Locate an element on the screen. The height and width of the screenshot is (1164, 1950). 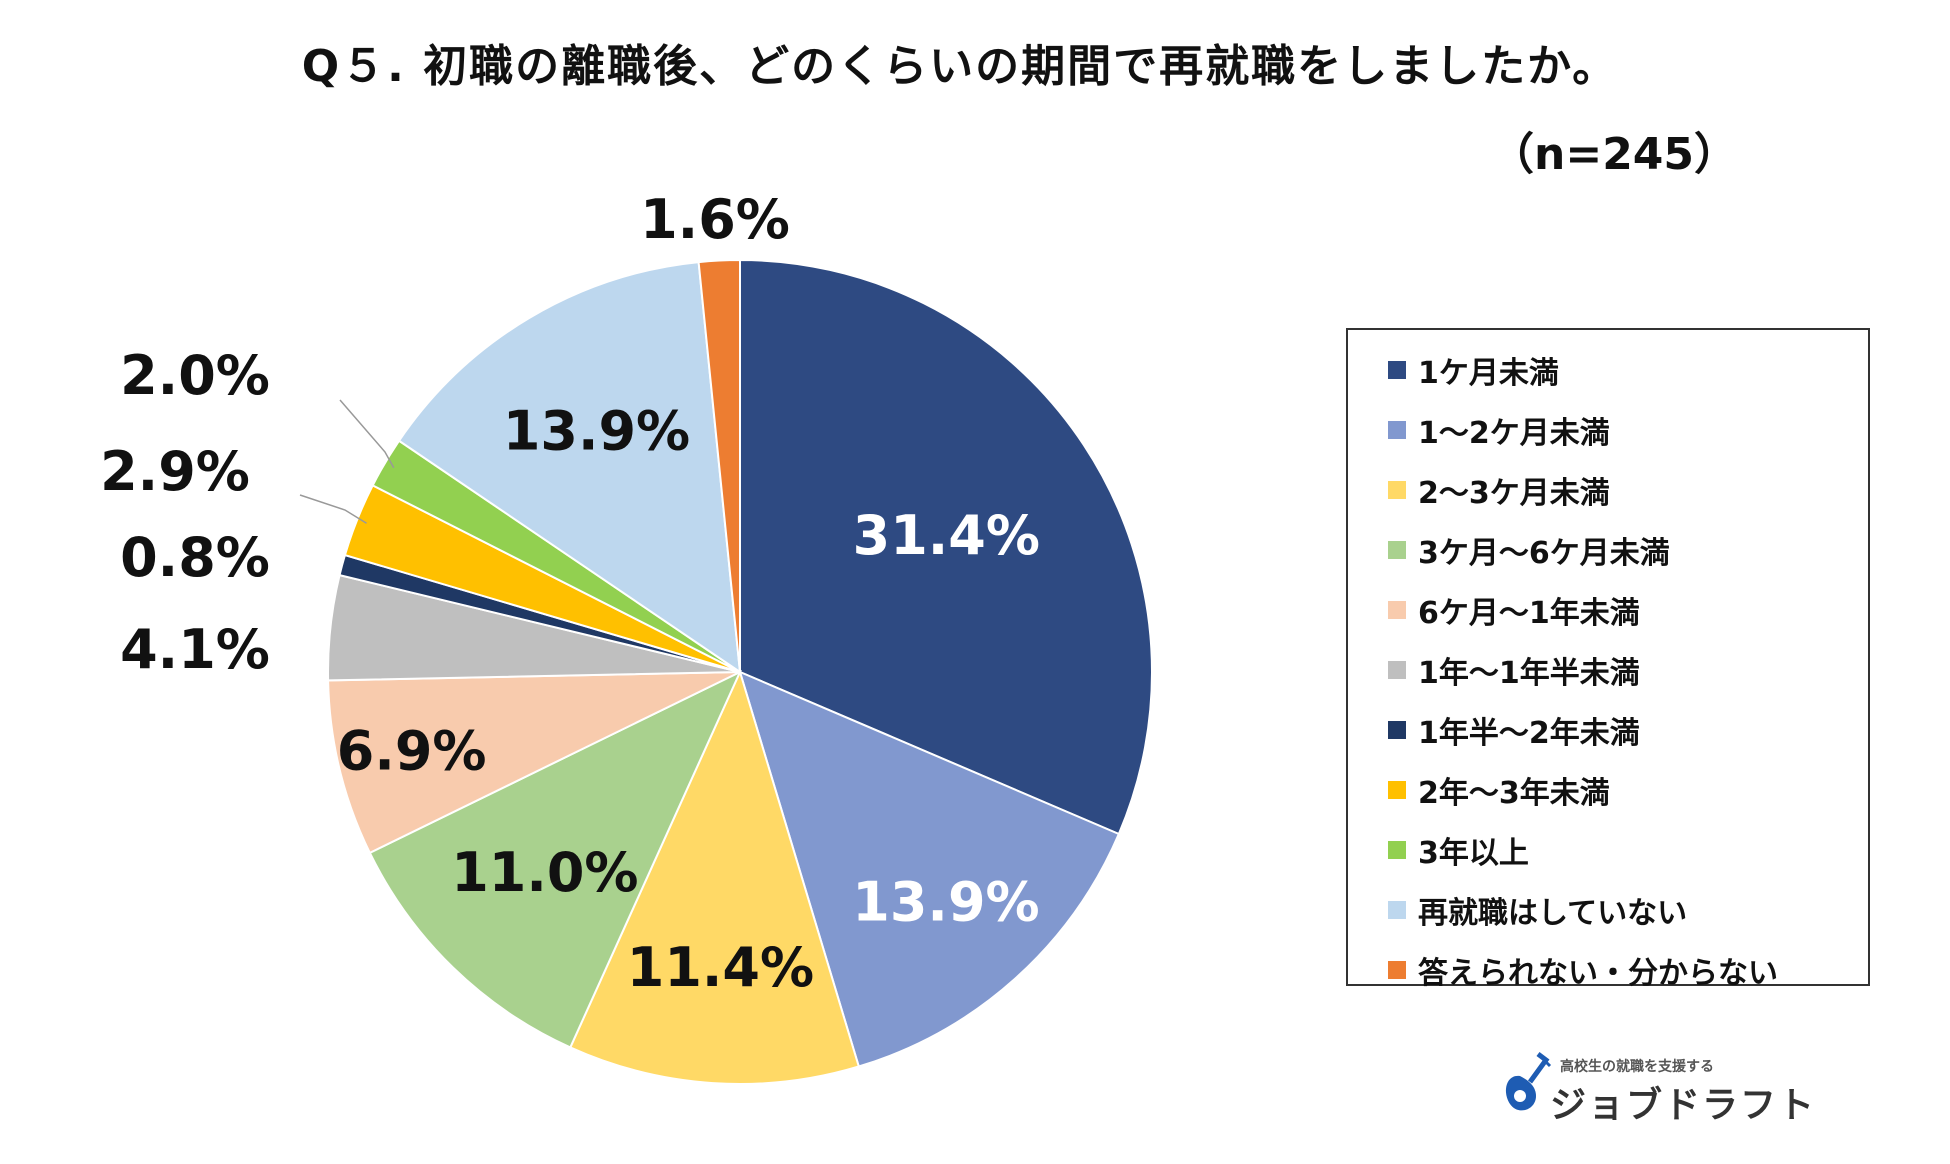
logo: 高校生の就職を支援する ジョブドラフト is located at coordinates (1657, 1089).